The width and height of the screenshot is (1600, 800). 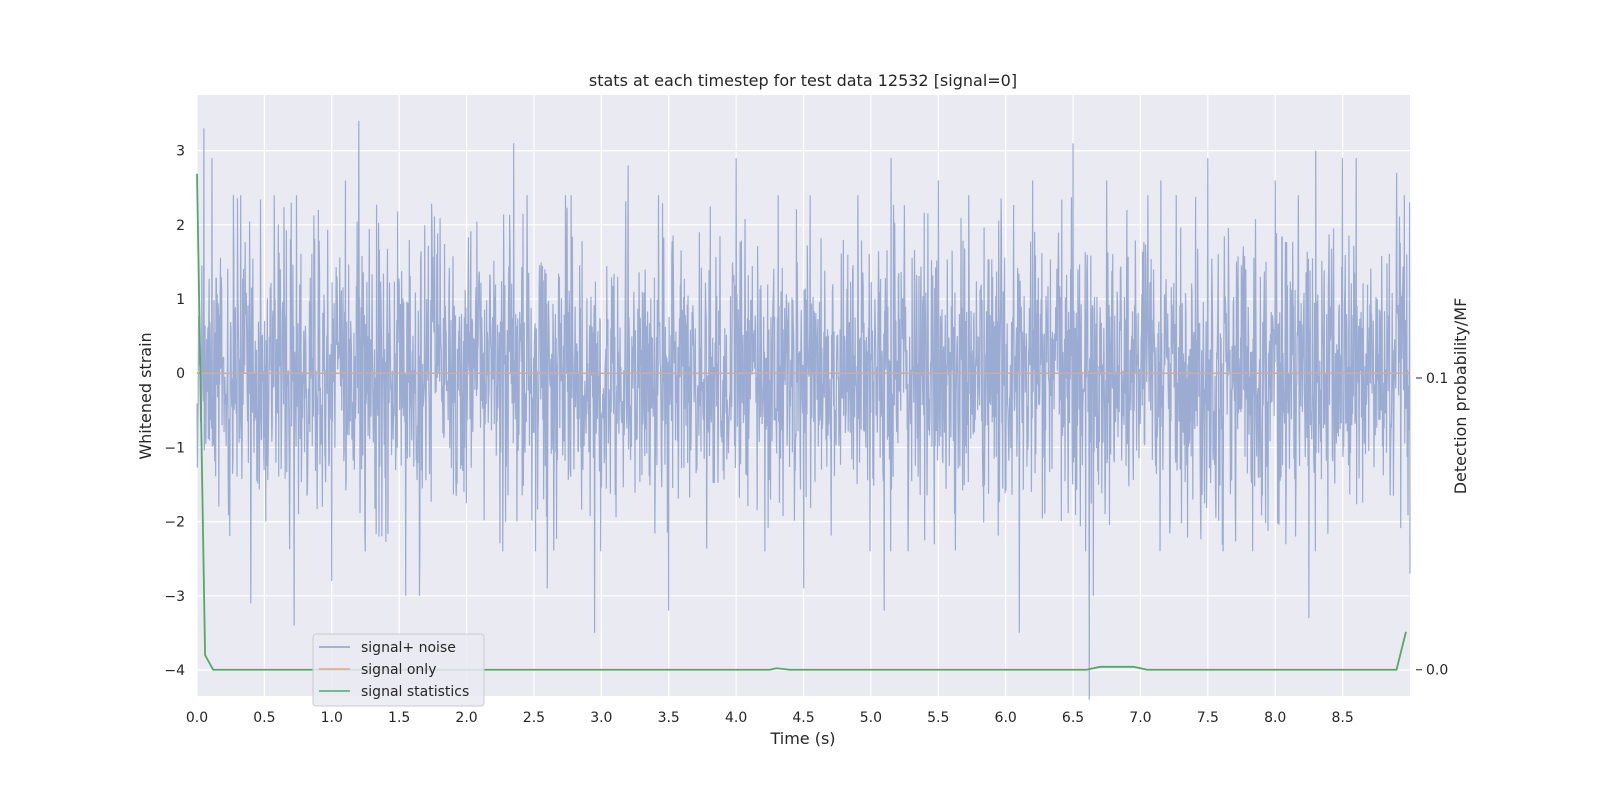 What do you see at coordinates (871, 718) in the screenshot?
I see `x-tick-label-10: 5.0` at bounding box center [871, 718].